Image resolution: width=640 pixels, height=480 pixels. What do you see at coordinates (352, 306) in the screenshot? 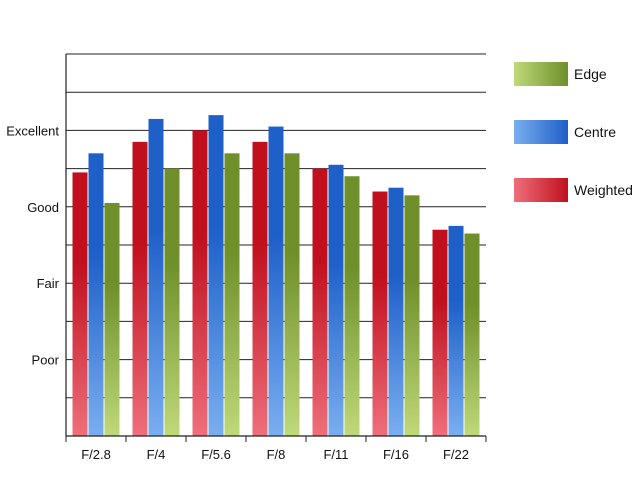
I see `bar-edge-F/11` at bounding box center [352, 306].